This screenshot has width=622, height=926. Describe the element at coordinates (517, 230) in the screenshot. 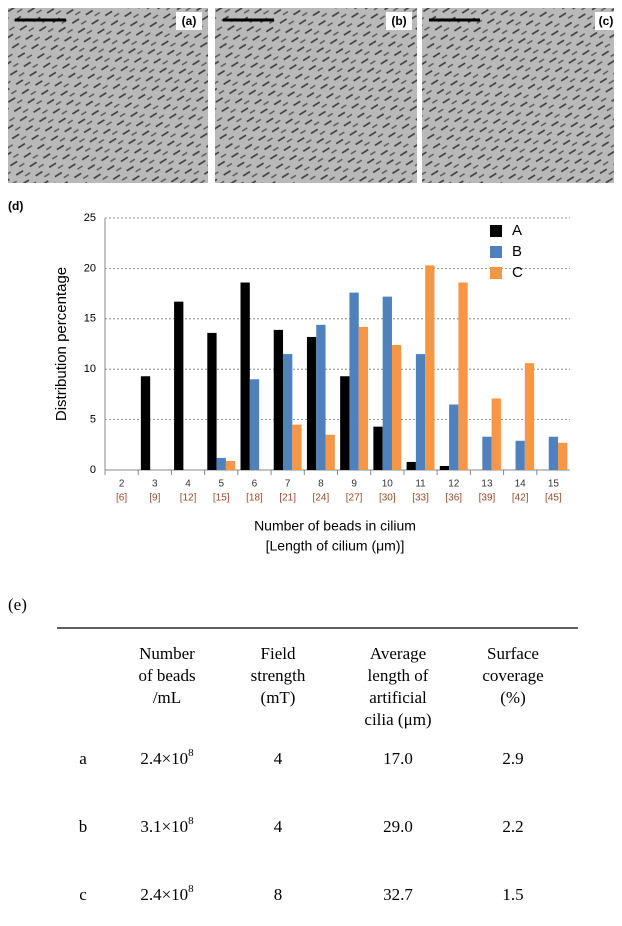

I see `legend-label: A` at that location.